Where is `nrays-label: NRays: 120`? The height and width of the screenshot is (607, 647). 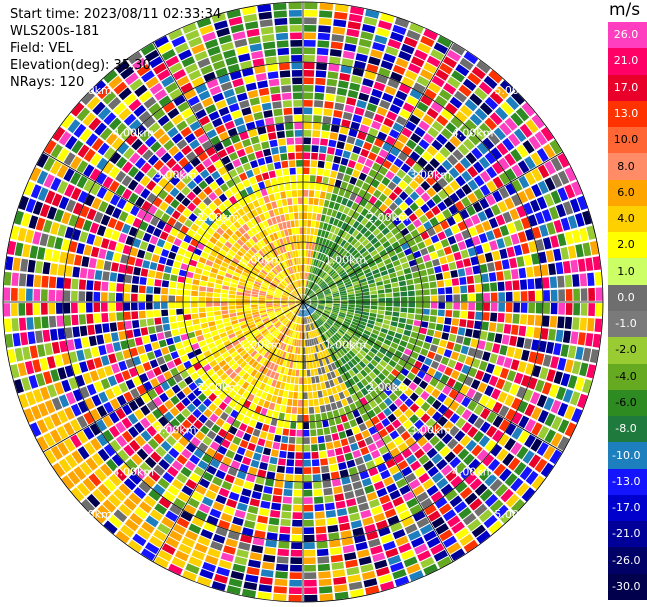
nrays-label: NRays: 120 is located at coordinates (47, 82).